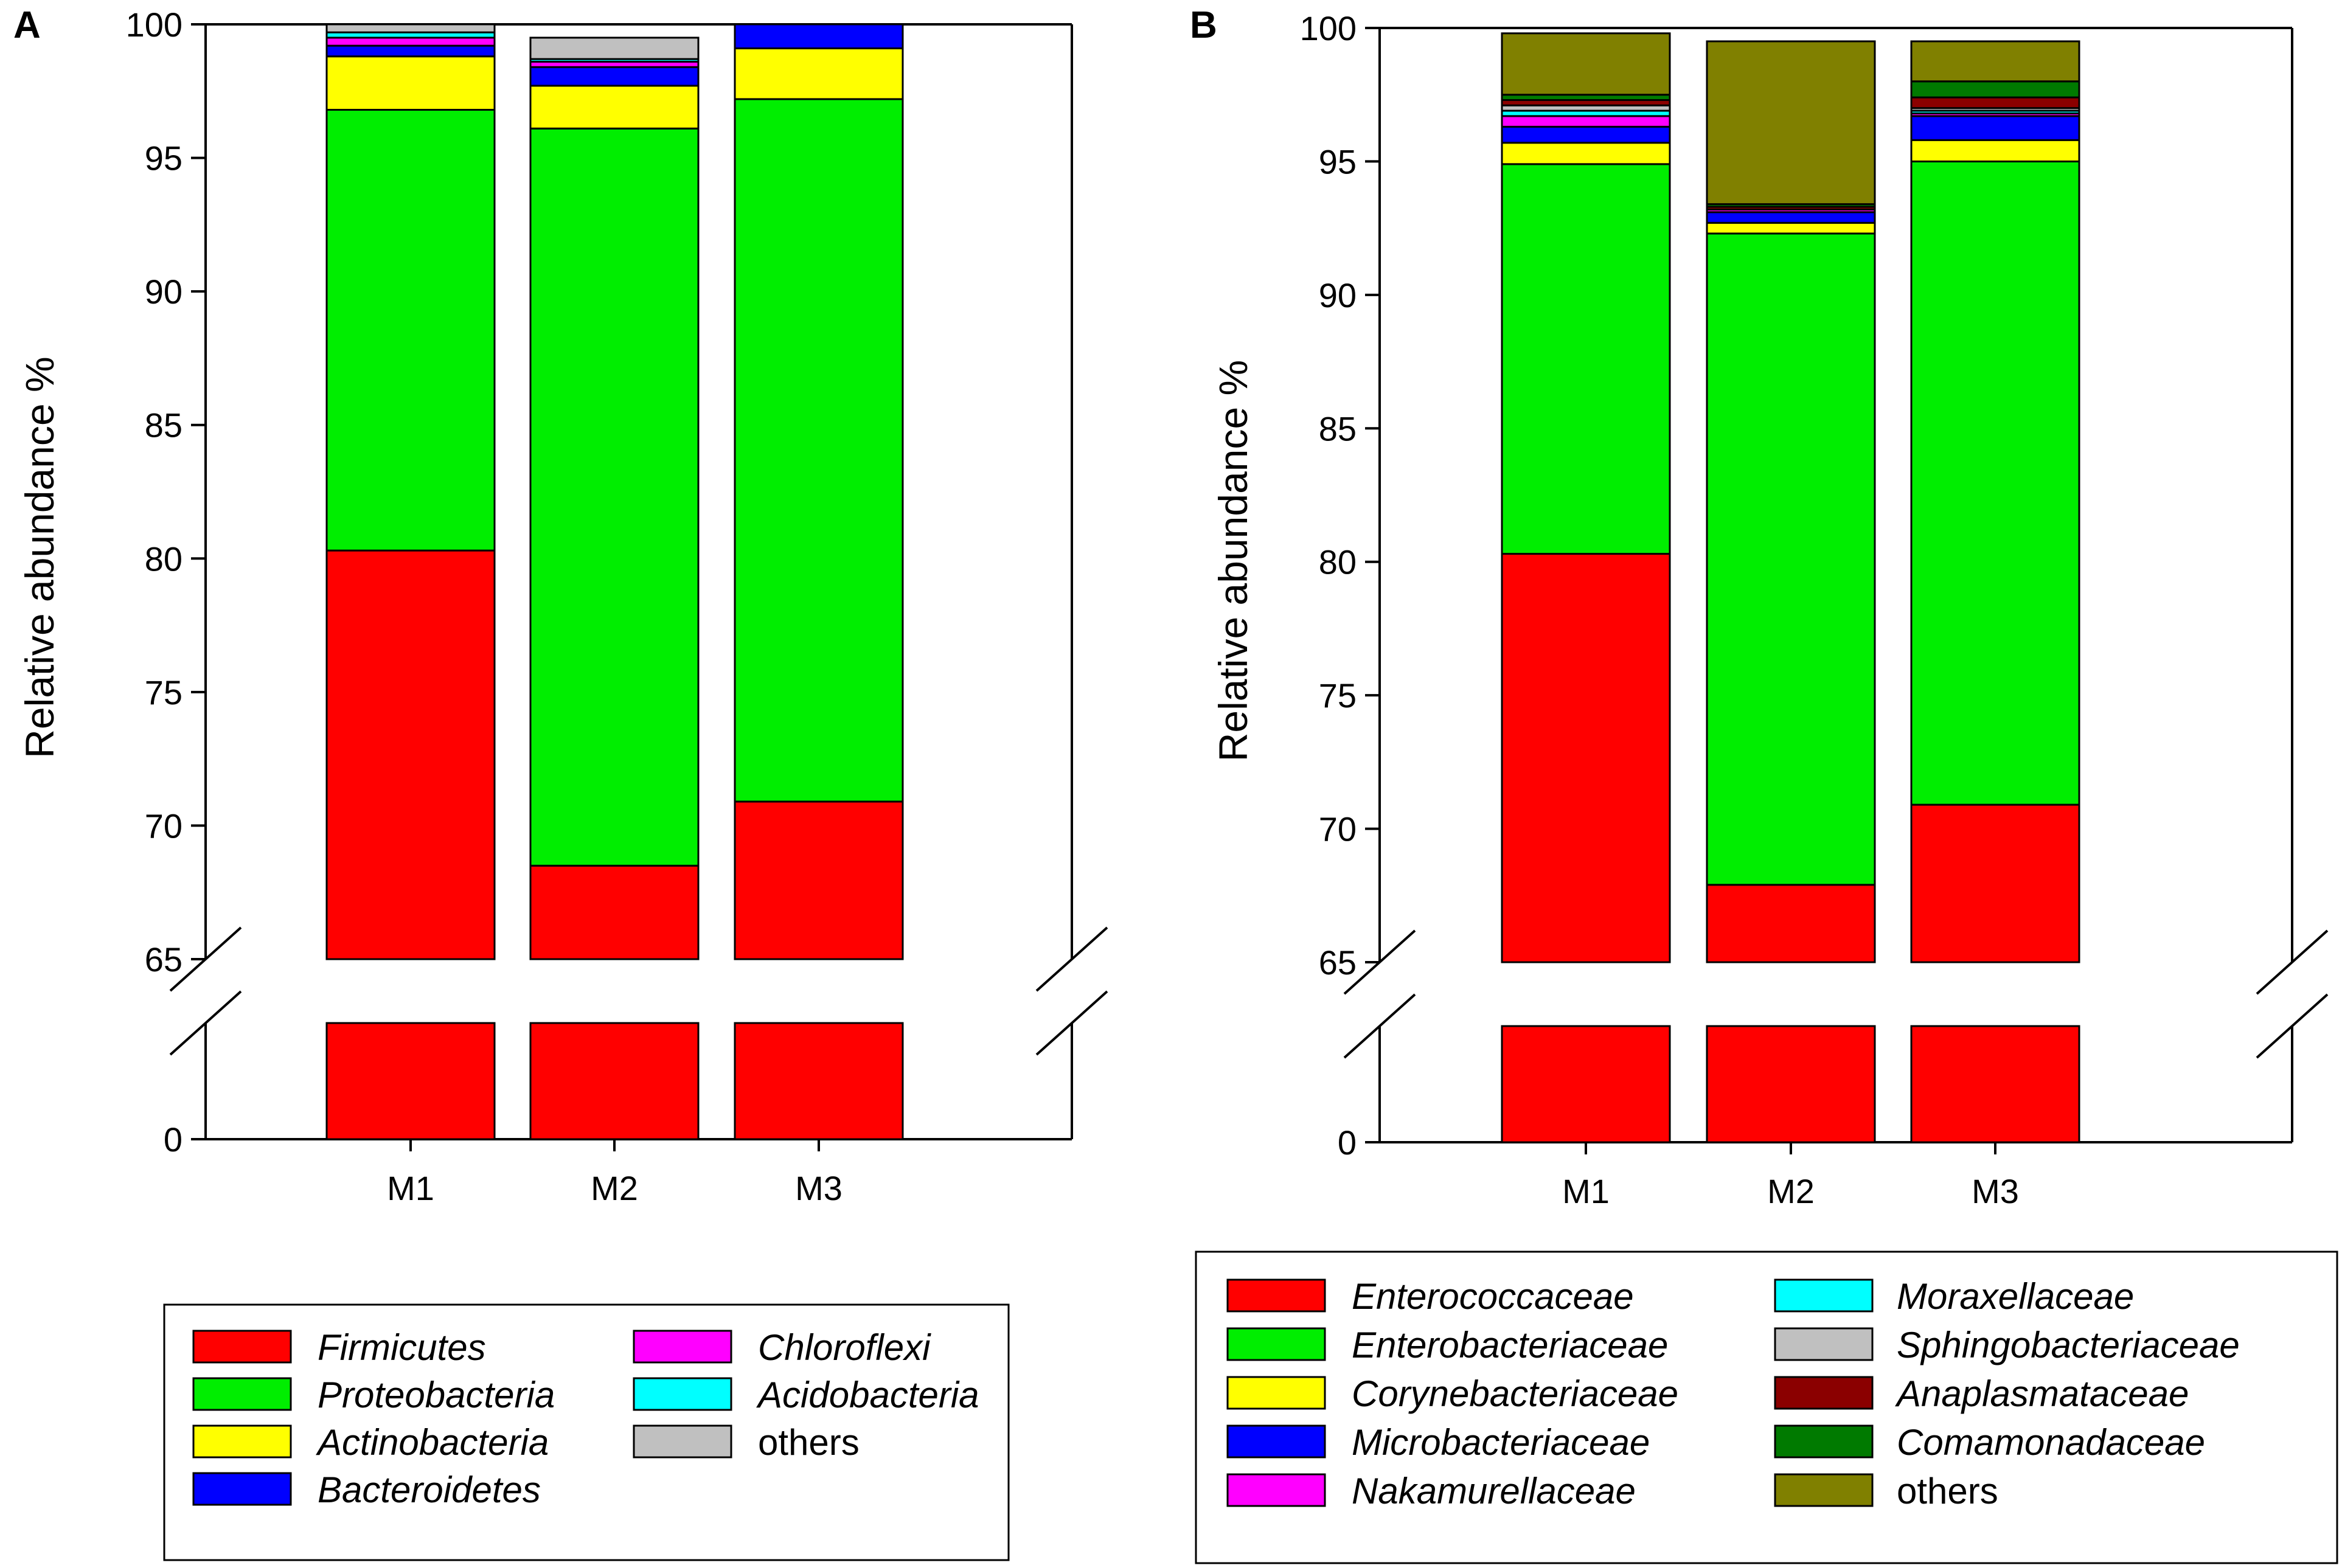 This screenshot has height=1568, width=2342. What do you see at coordinates (819, 880) in the screenshot?
I see `bar-segment-firmicutes` at bounding box center [819, 880].